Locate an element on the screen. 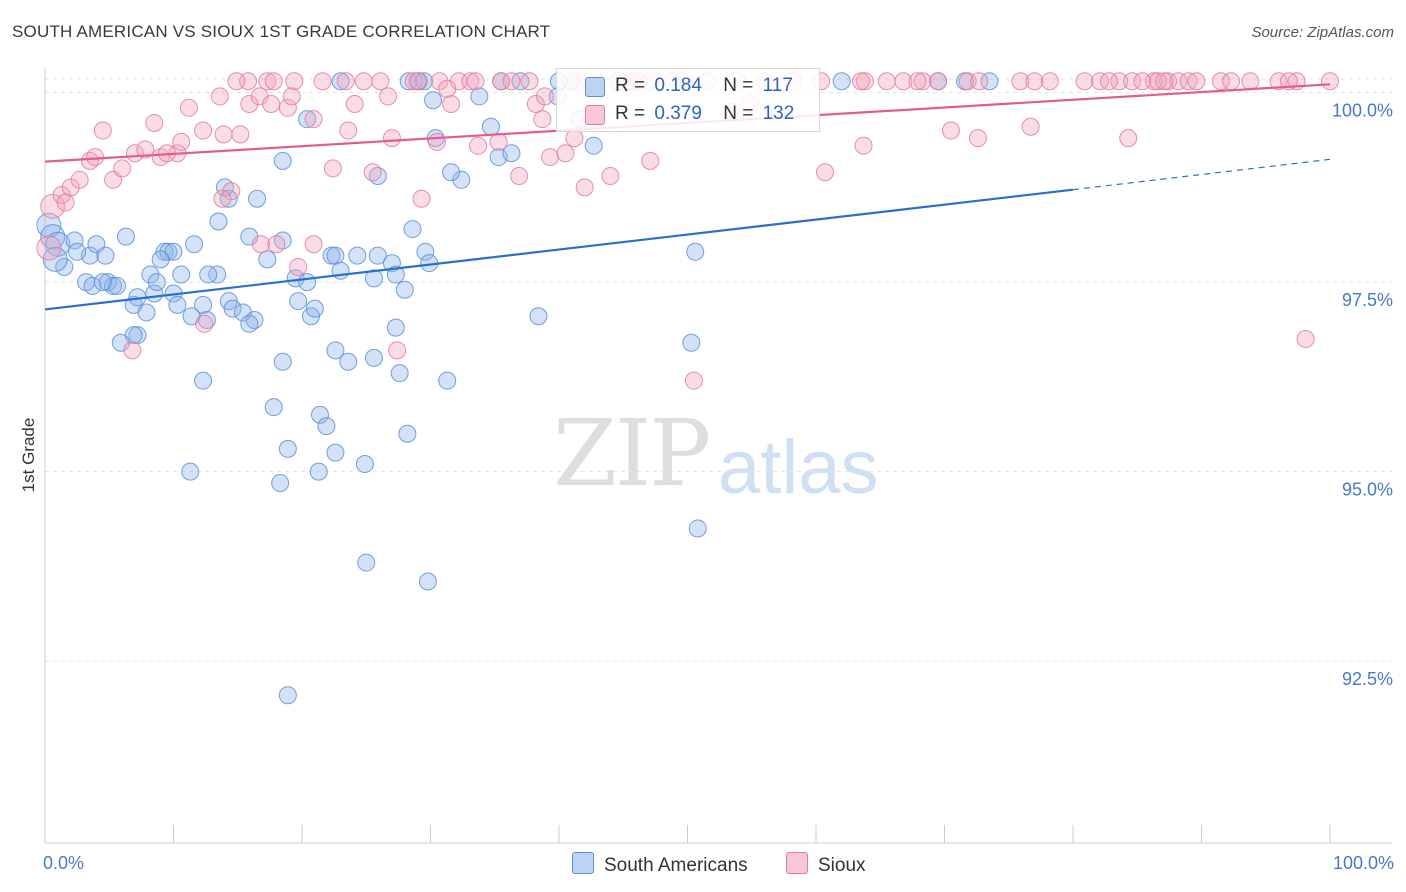 This screenshot has width=1406, height=892. legend-swatch-sioux is located at coordinates (595, 115).